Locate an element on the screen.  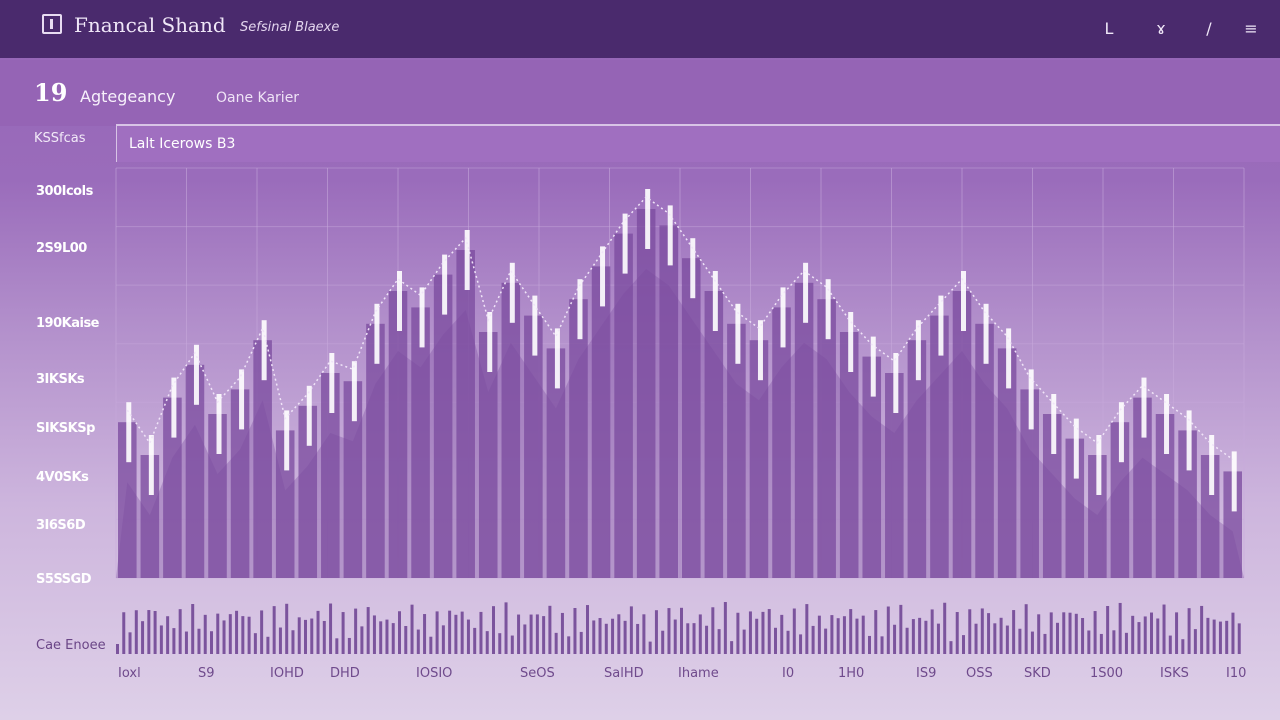
summary-secondary: Oane Karier is located at coordinates (258, 98).